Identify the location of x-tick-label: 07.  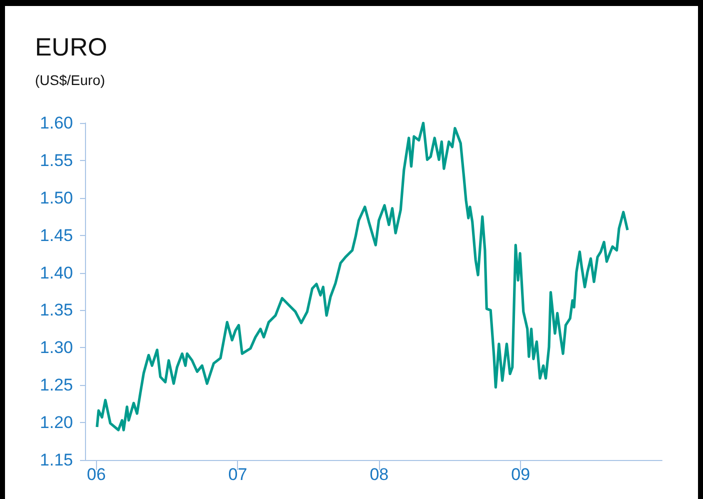
(238, 474).